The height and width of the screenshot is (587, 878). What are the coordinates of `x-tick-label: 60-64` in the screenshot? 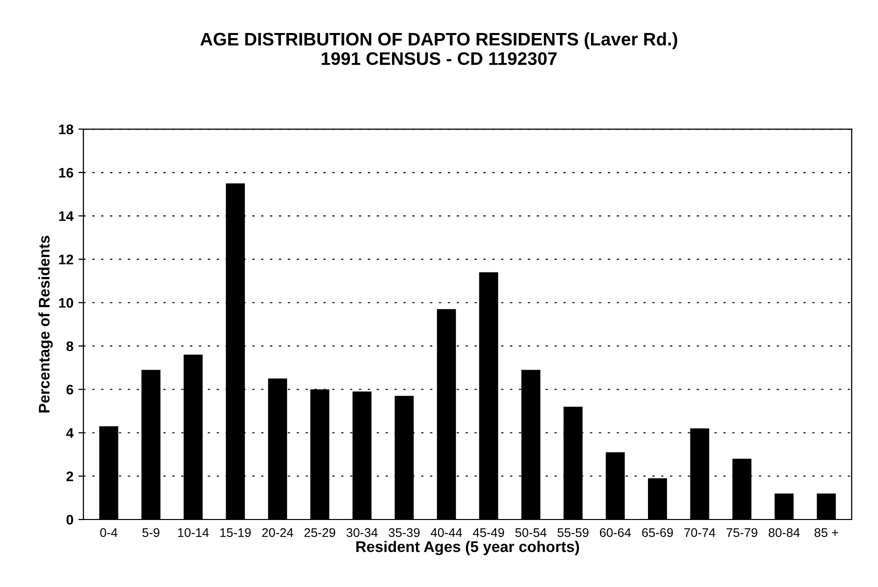 It's located at (615, 533).